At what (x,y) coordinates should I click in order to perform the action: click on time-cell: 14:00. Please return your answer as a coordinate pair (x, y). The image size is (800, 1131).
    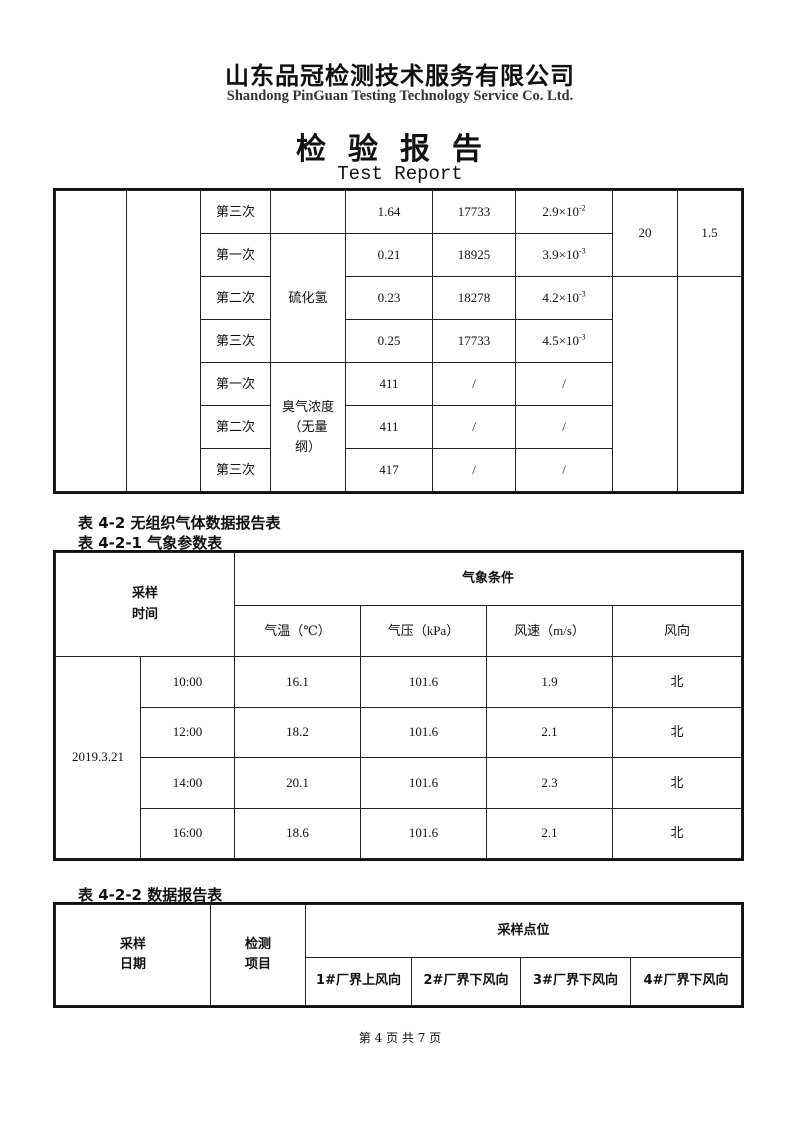
    Looking at the image, I should click on (187, 783).